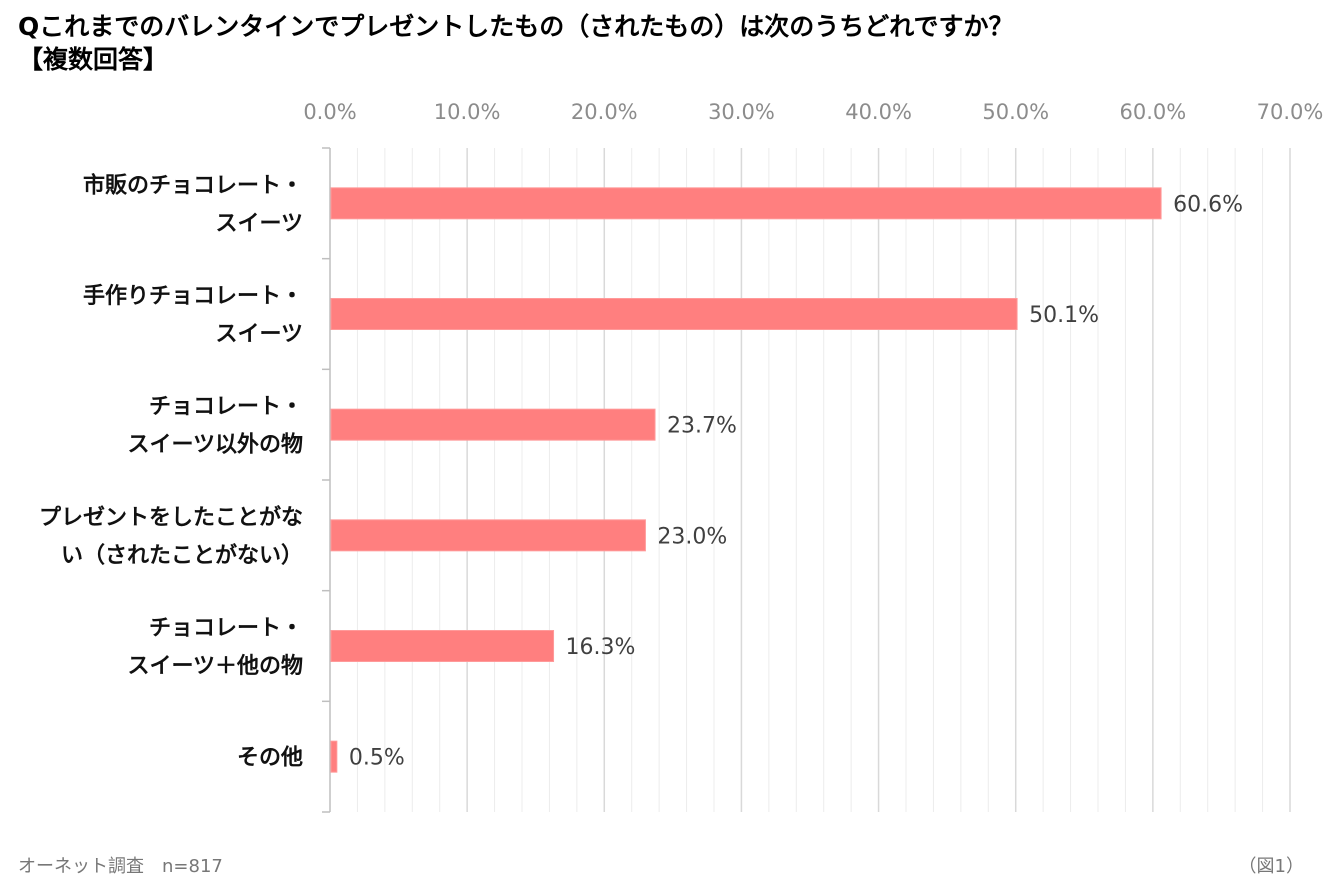 The height and width of the screenshot is (893, 1337). Describe the element at coordinates (741, 112) in the screenshot. I see `x-tick-label: 30.0%` at that location.